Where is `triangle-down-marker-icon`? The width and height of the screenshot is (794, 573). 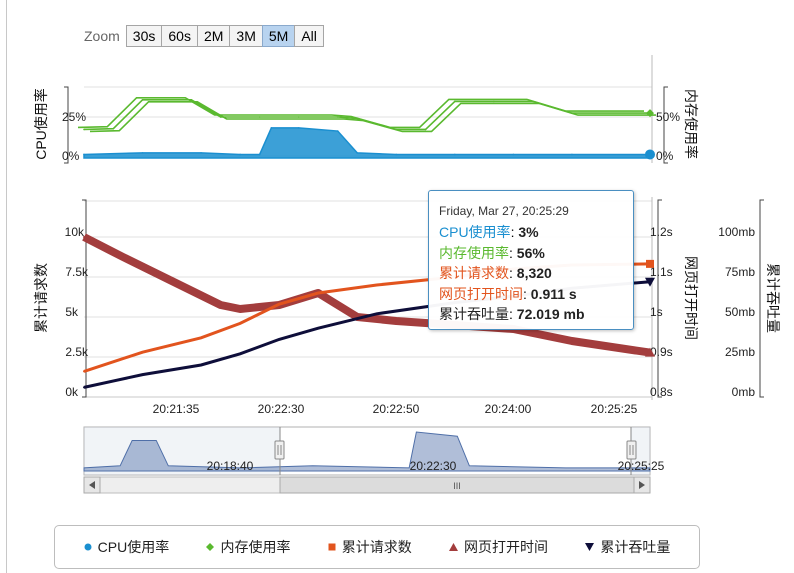
triangle-down-marker-icon is located at coordinates (590, 547).